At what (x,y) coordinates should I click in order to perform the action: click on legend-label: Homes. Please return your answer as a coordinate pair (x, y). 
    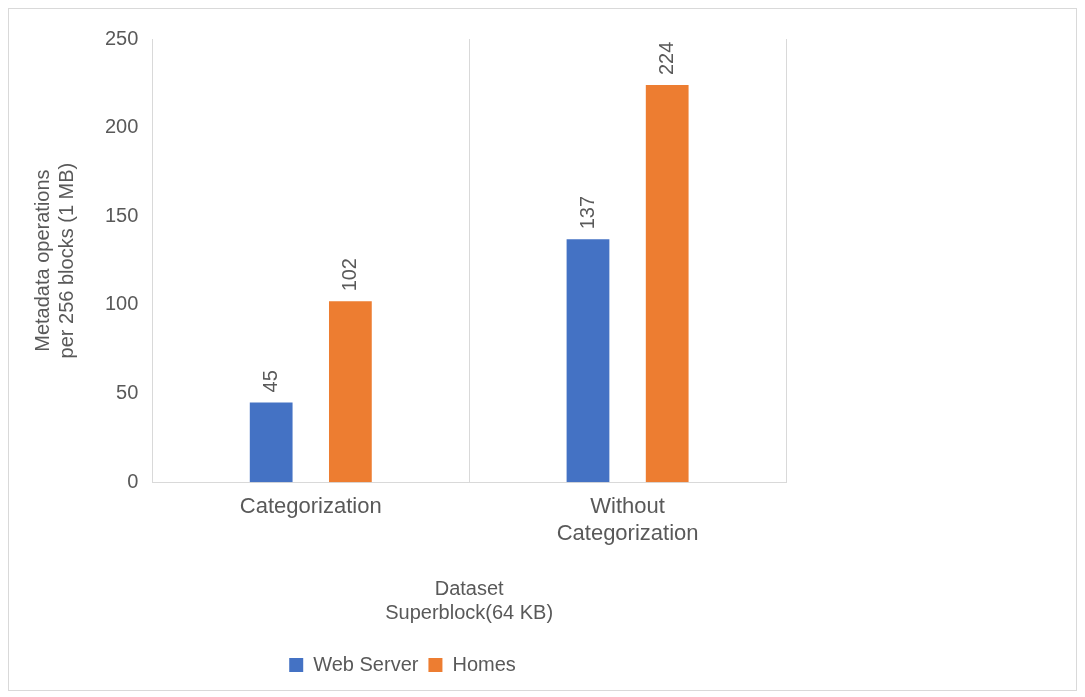
    Looking at the image, I should click on (484, 663).